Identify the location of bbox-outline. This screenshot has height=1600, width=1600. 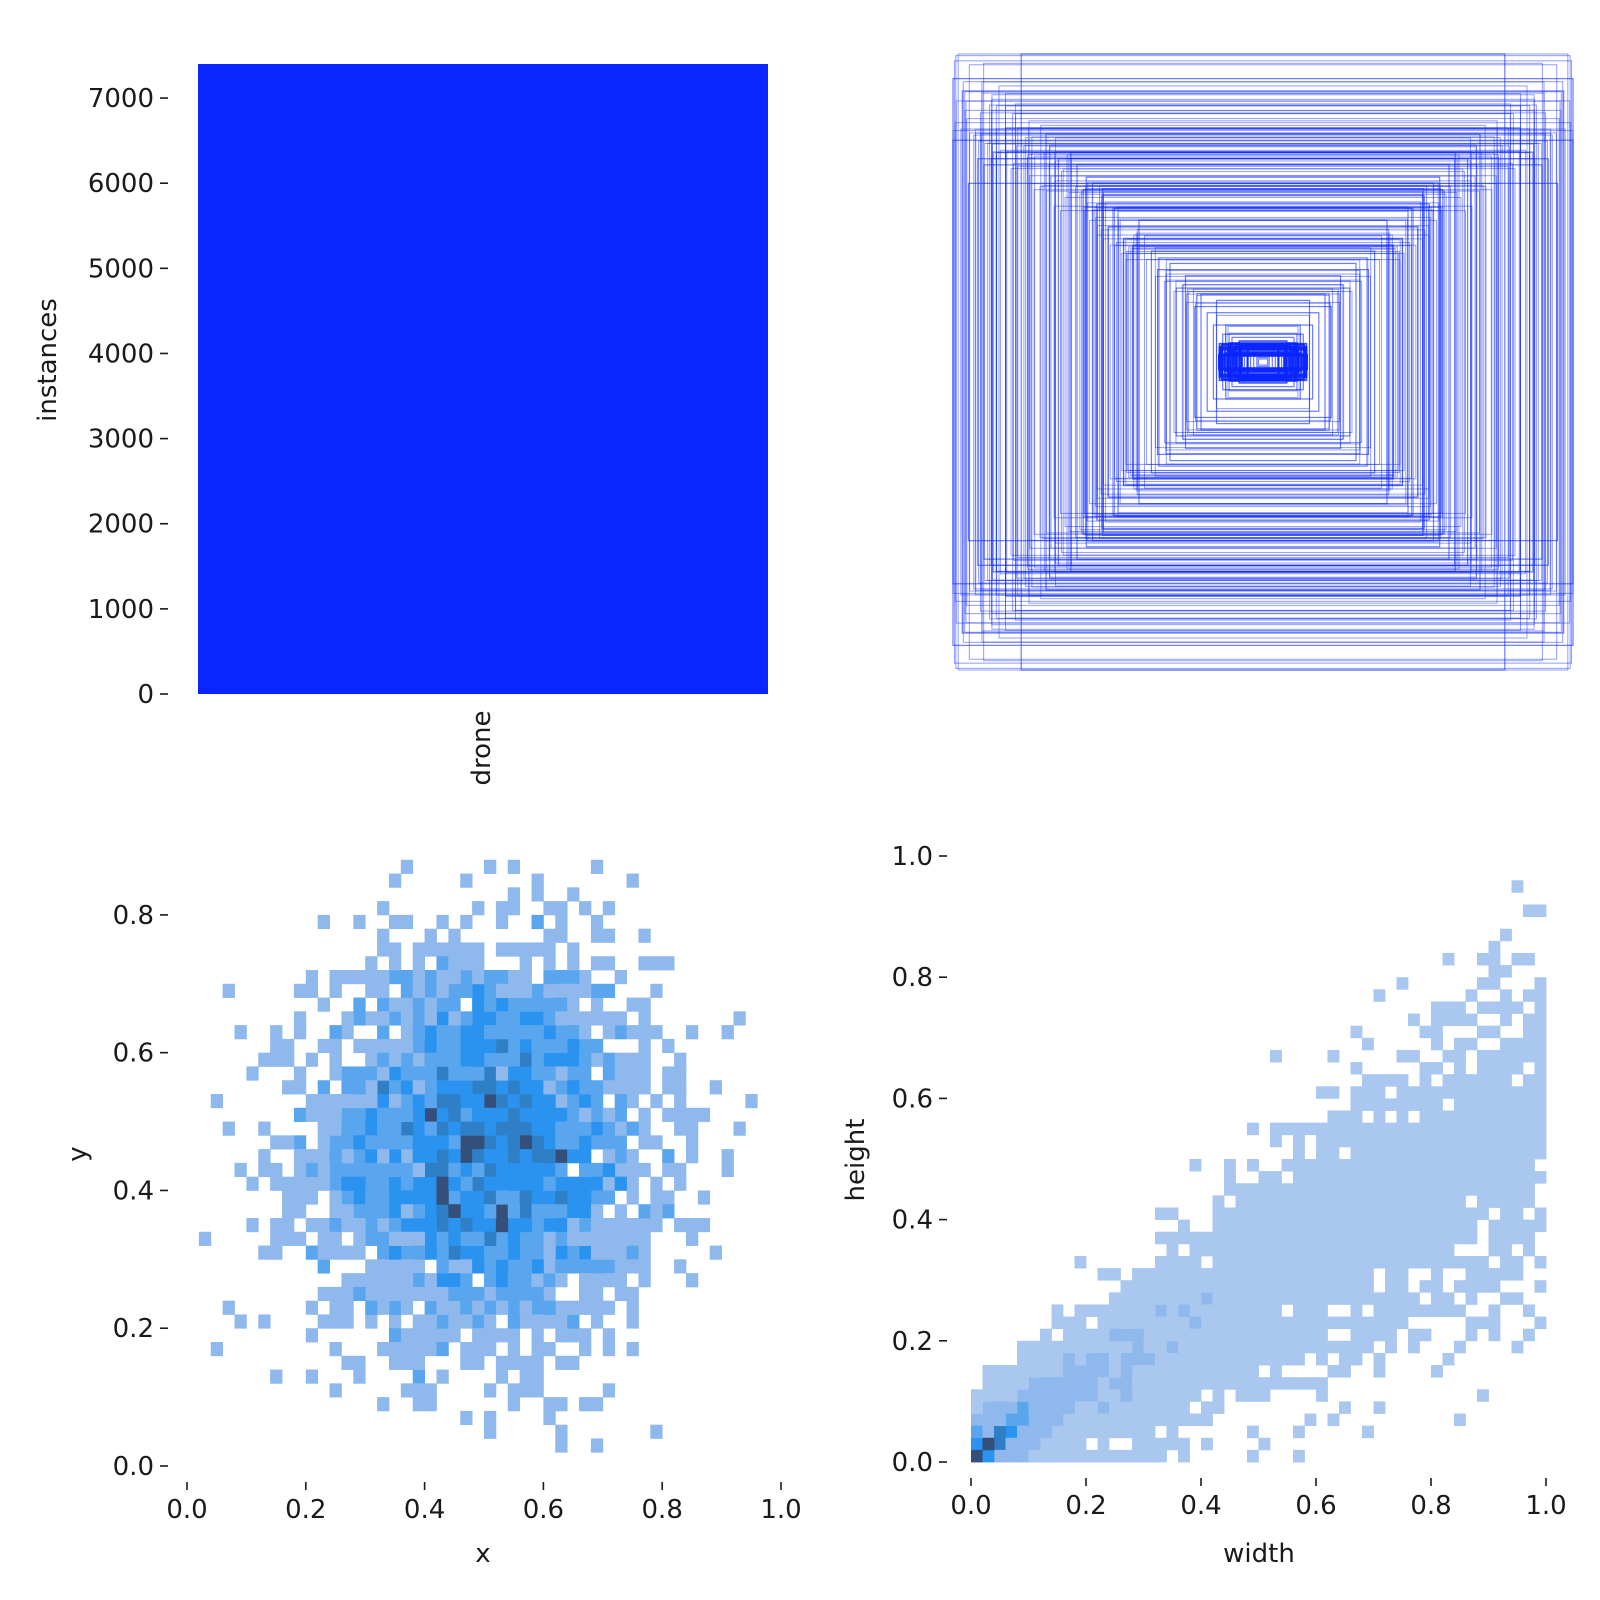
(1263, 362).